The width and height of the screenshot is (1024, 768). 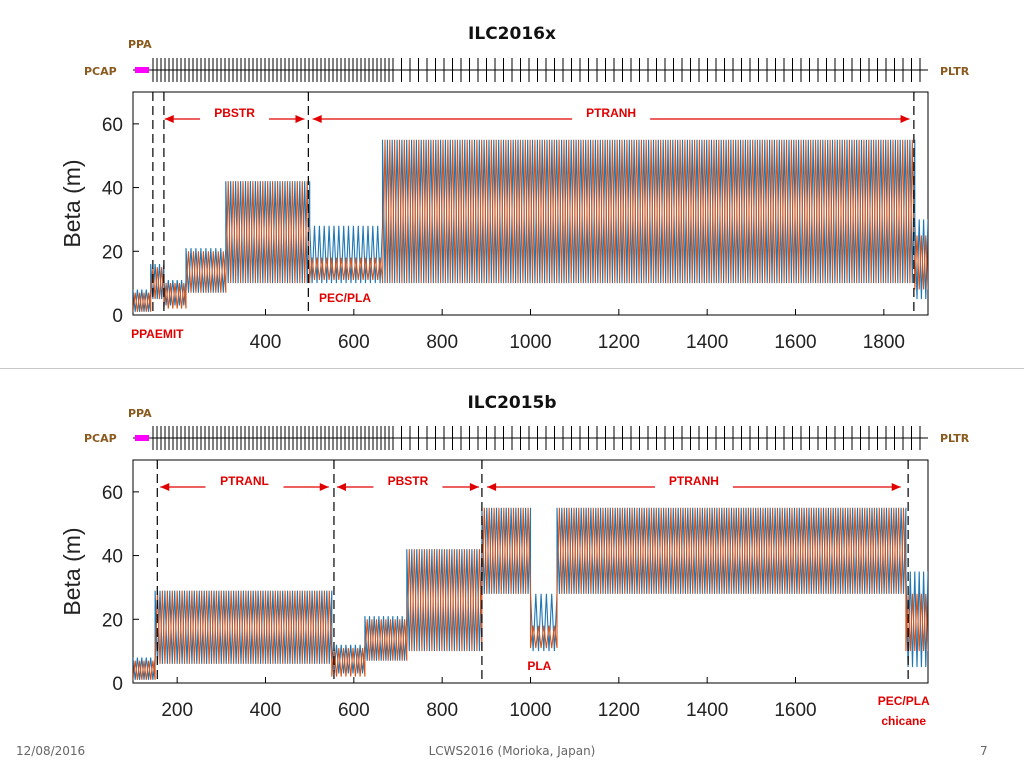 I want to click on x-tick-label: 200, so click(x=177, y=710).